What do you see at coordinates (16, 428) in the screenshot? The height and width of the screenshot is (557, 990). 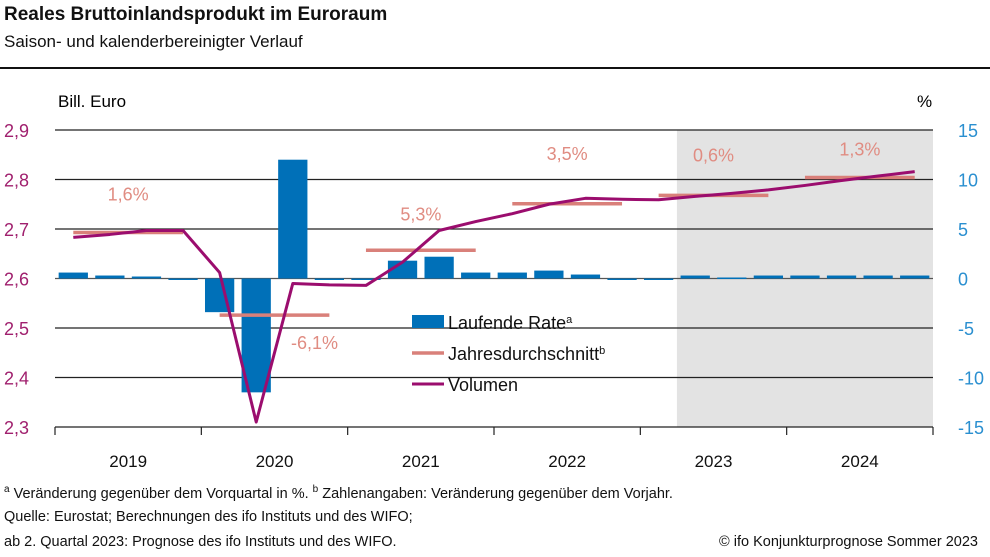 I see `left-axis-tick-label: 2,3` at bounding box center [16, 428].